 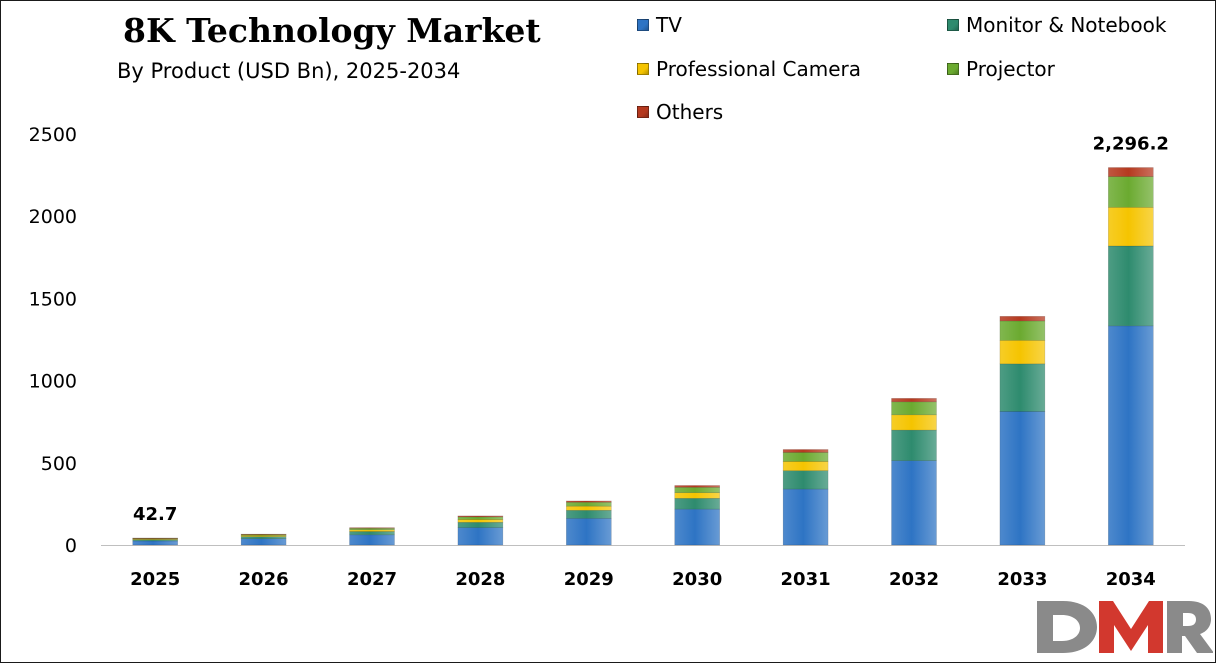 What do you see at coordinates (589, 579) in the screenshot?
I see `x-tick-label: 2029` at bounding box center [589, 579].